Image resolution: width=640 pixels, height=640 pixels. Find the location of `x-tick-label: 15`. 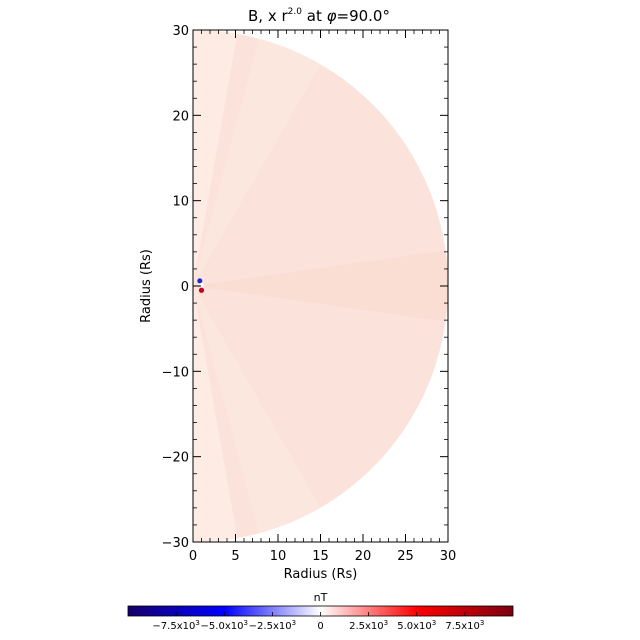

x-tick-label: 15 is located at coordinates (320, 556).